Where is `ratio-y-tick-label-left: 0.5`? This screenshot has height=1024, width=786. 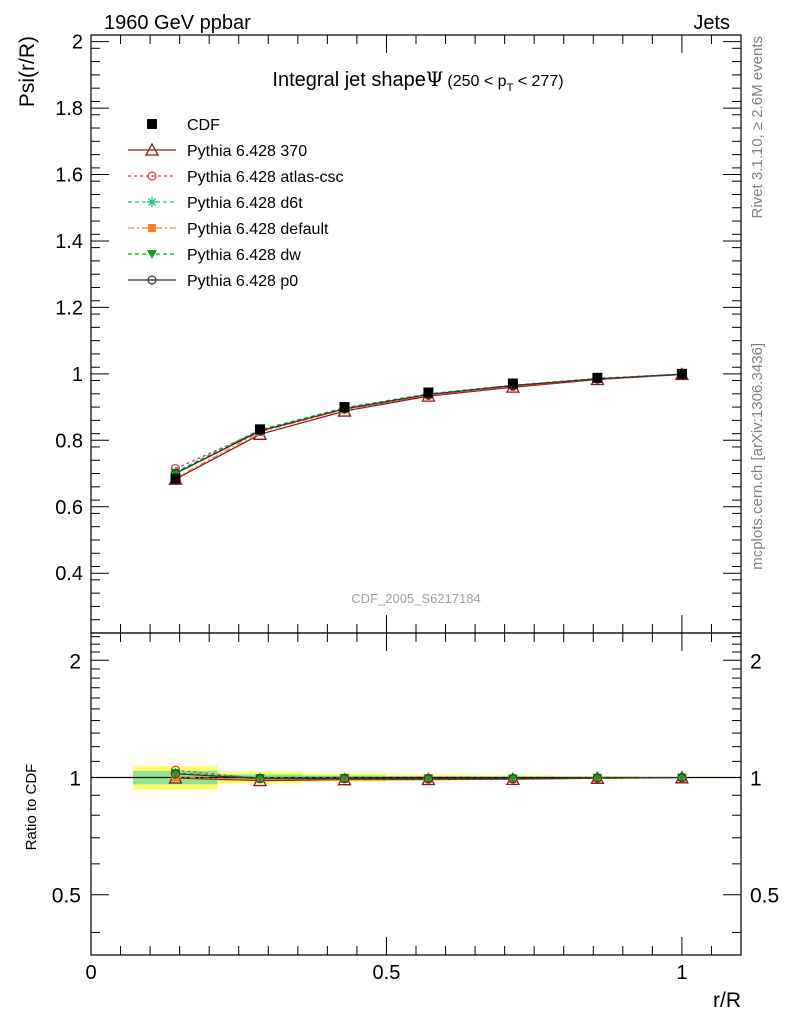 ratio-y-tick-label-left: 0.5 is located at coordinates (66, 896).